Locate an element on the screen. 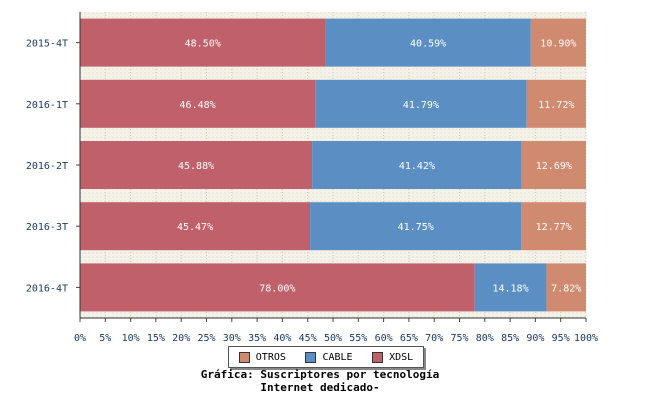 This screenshot has width=650, height=400. x-tick-label: 45% is located at coordinates (308, 338).